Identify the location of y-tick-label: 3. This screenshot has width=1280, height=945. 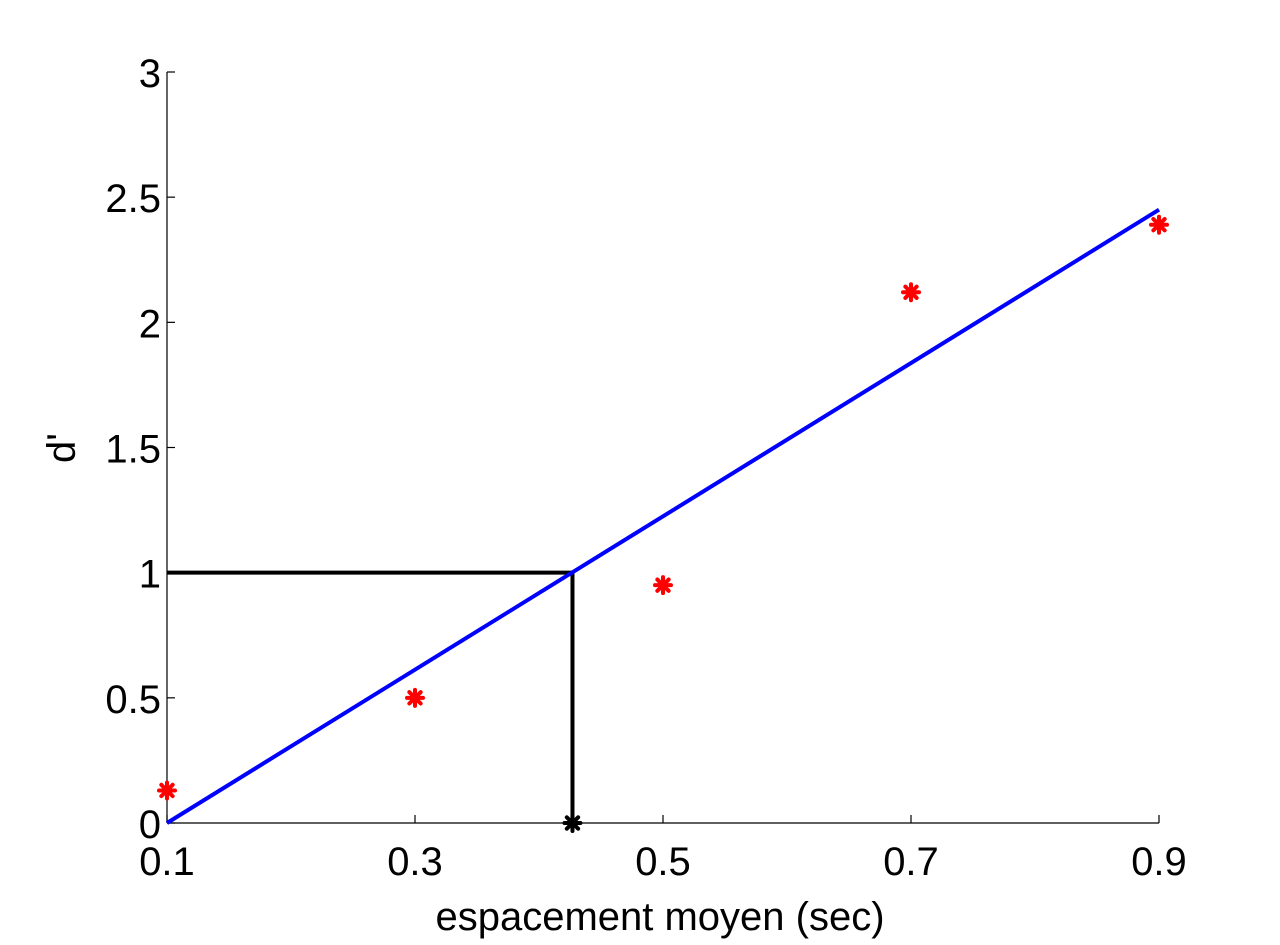
(150, 74).